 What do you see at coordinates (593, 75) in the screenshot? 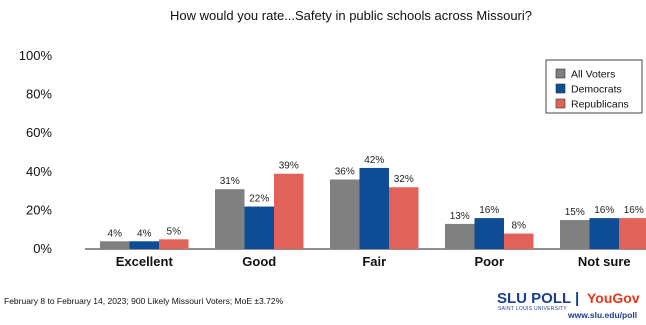
I see `legend-label: All Voters` at bounding box center [593, 75].